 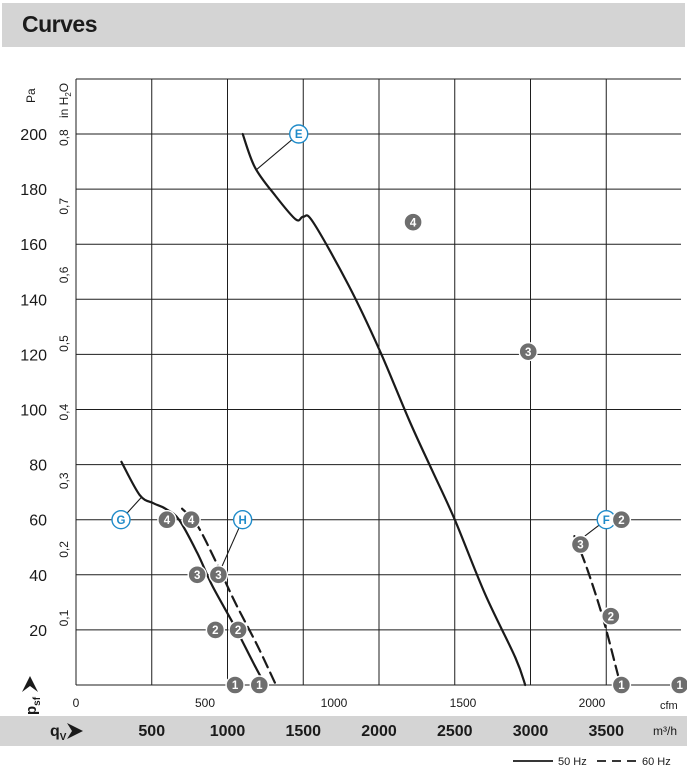 I want to click on x-axis-unit-m3h: m³/h, so click(x=665, y=731).